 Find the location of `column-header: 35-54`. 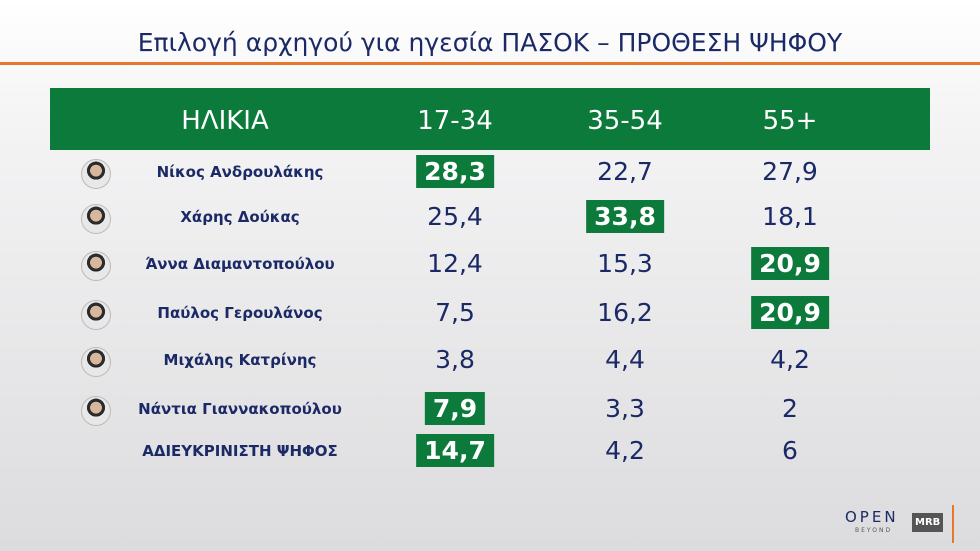

column-header: 35-54 is located at coordinates (625, 121).